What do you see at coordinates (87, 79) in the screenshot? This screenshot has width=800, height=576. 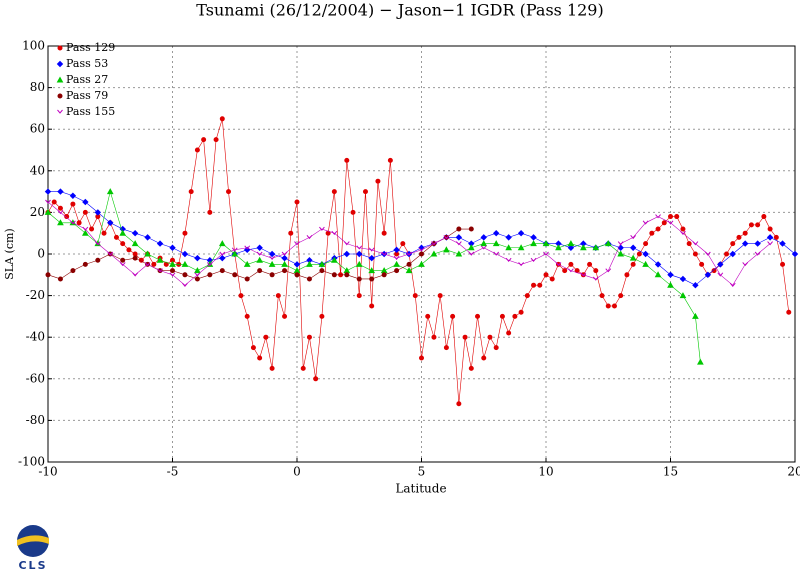 I see `legend-label: Pass 27` at bounding box center [87, 79].